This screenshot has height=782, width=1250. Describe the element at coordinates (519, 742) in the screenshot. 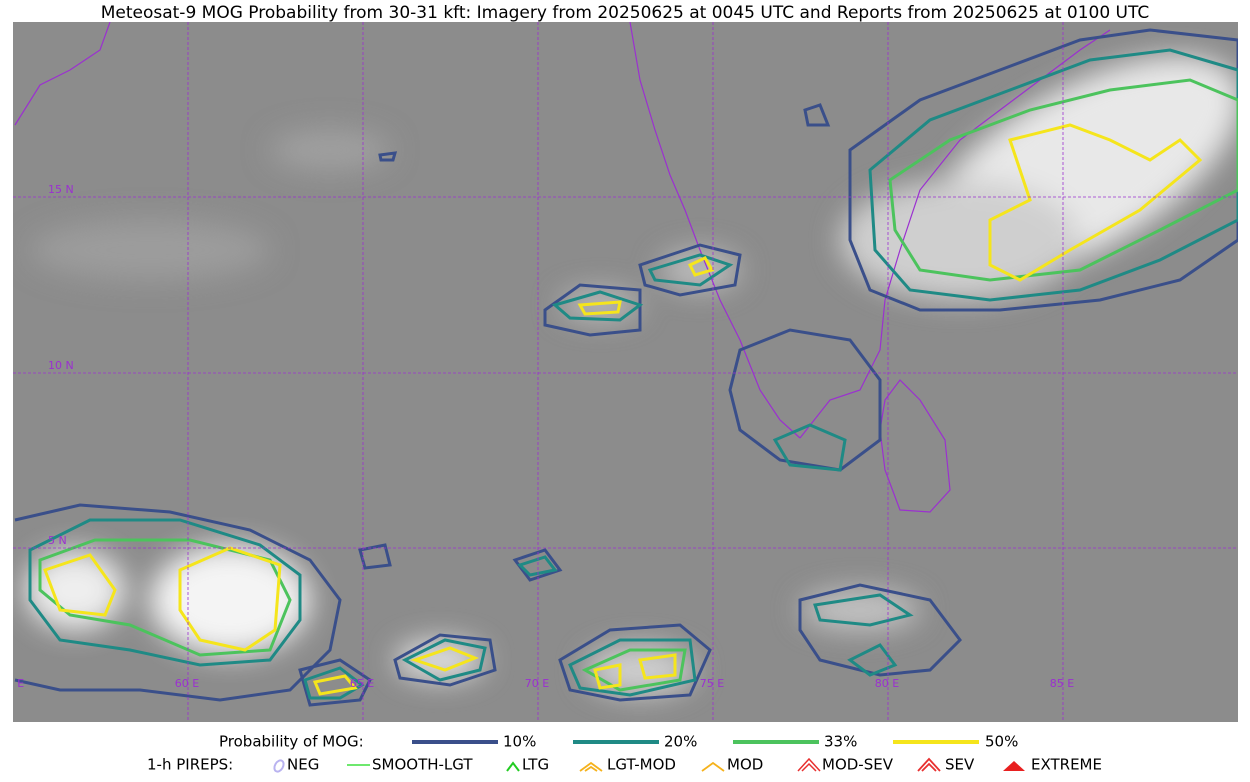

I see `legend-label: 10%` at that location.